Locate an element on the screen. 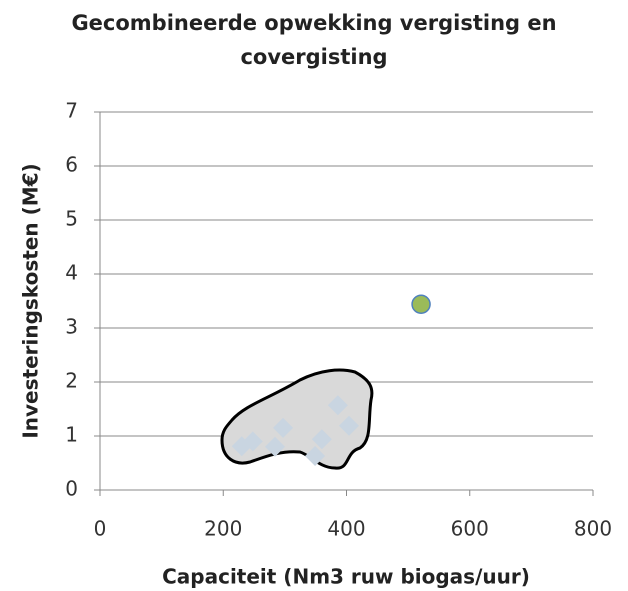 Image resolution: width=628 pixels, height=591 pixels. marks is located at coordinates (331, 380).